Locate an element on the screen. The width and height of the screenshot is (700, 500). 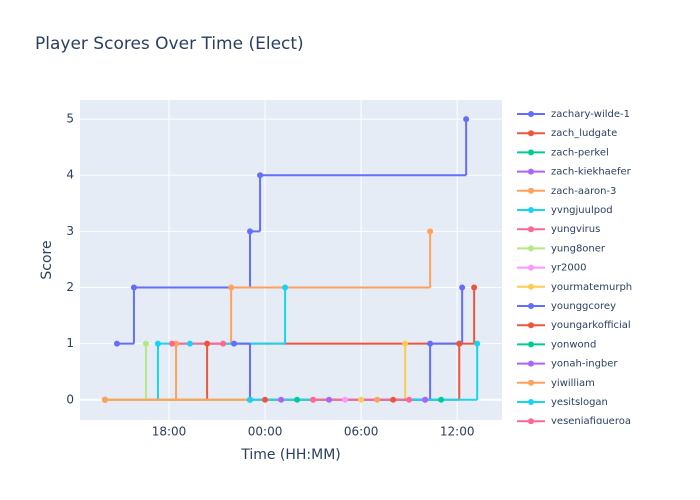
legend-label: yesitslogan is located at coordinates (579, 402).